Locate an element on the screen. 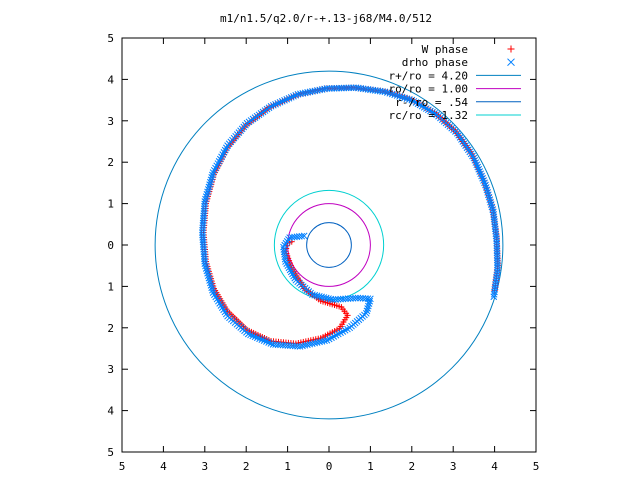 The image size is (640, 480). legend-label: drho phase is located at coordinates (435, 62).